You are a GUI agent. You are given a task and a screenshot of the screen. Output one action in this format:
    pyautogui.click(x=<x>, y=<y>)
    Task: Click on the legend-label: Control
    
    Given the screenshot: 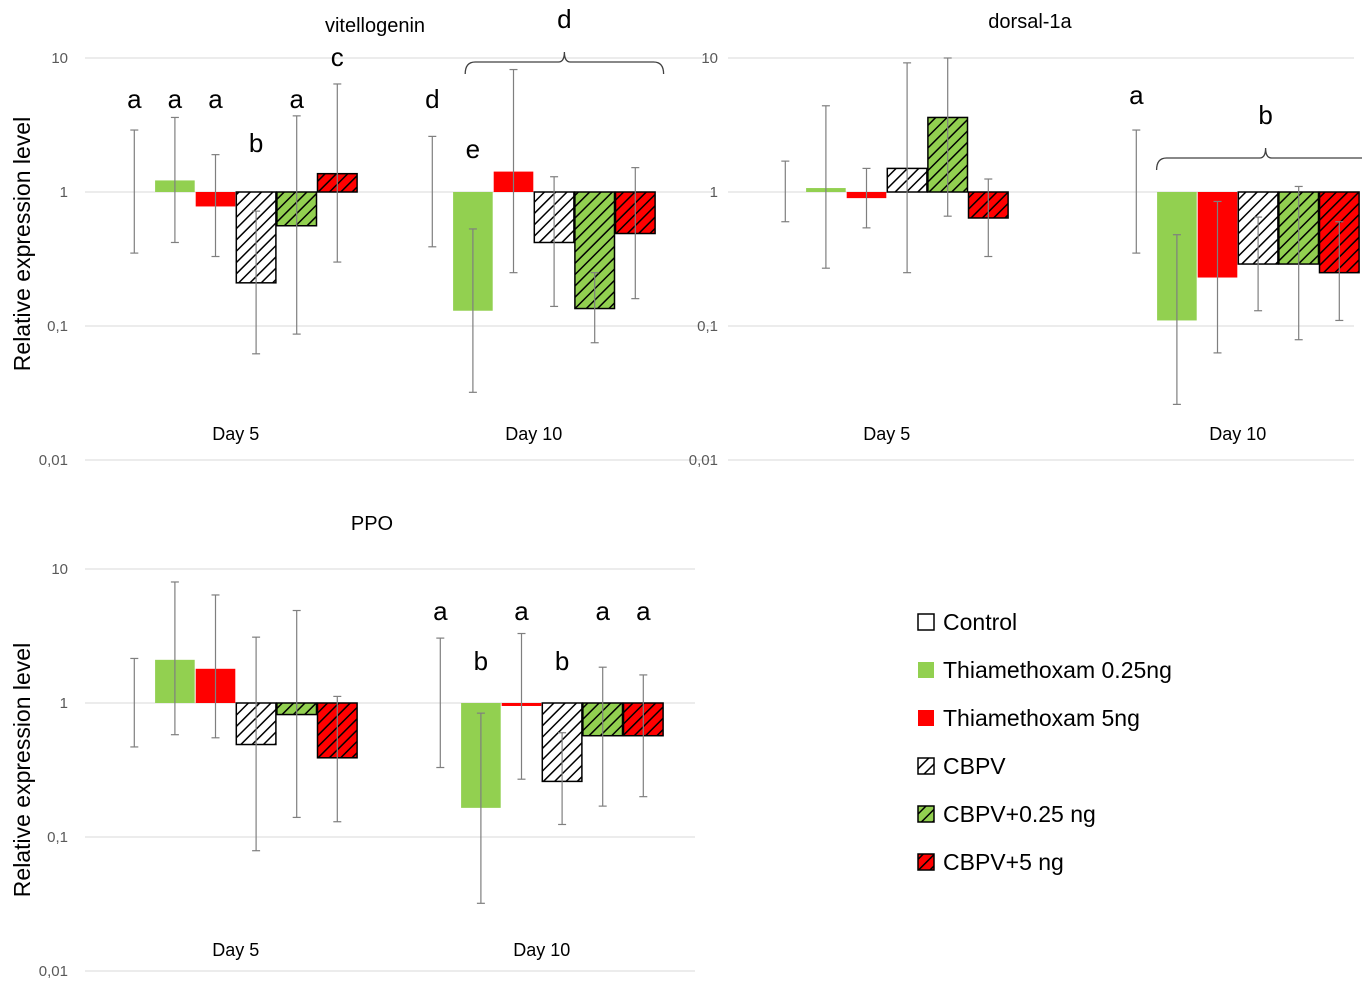 What is the action you would take?
    pyautogui.click(x=980, y=622)
    